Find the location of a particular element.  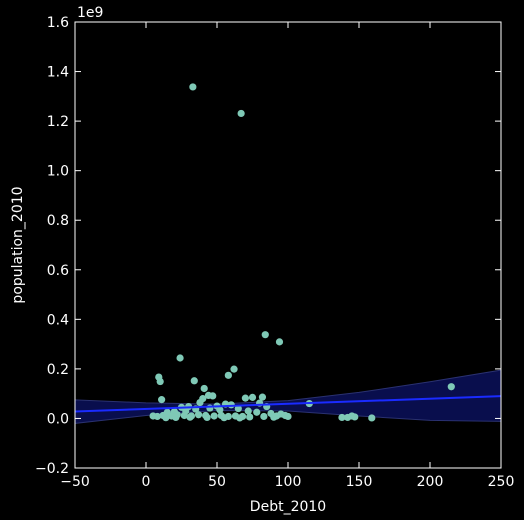

y-tick-label: 0.6 is located at coordinates (58, 271).